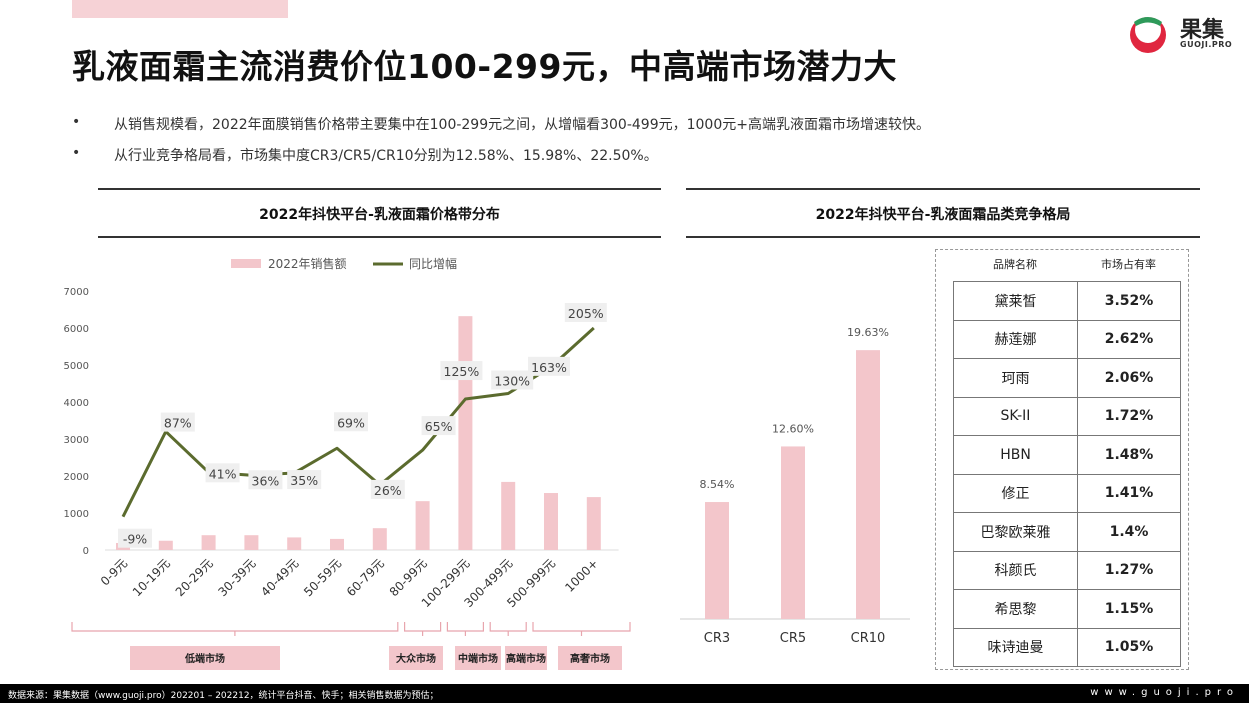 This screenshot has height=703, width=1249. Describe the element at coordinates (194, 577) in the screenshot. I see `x-tick-label: 20-29元` at that location.